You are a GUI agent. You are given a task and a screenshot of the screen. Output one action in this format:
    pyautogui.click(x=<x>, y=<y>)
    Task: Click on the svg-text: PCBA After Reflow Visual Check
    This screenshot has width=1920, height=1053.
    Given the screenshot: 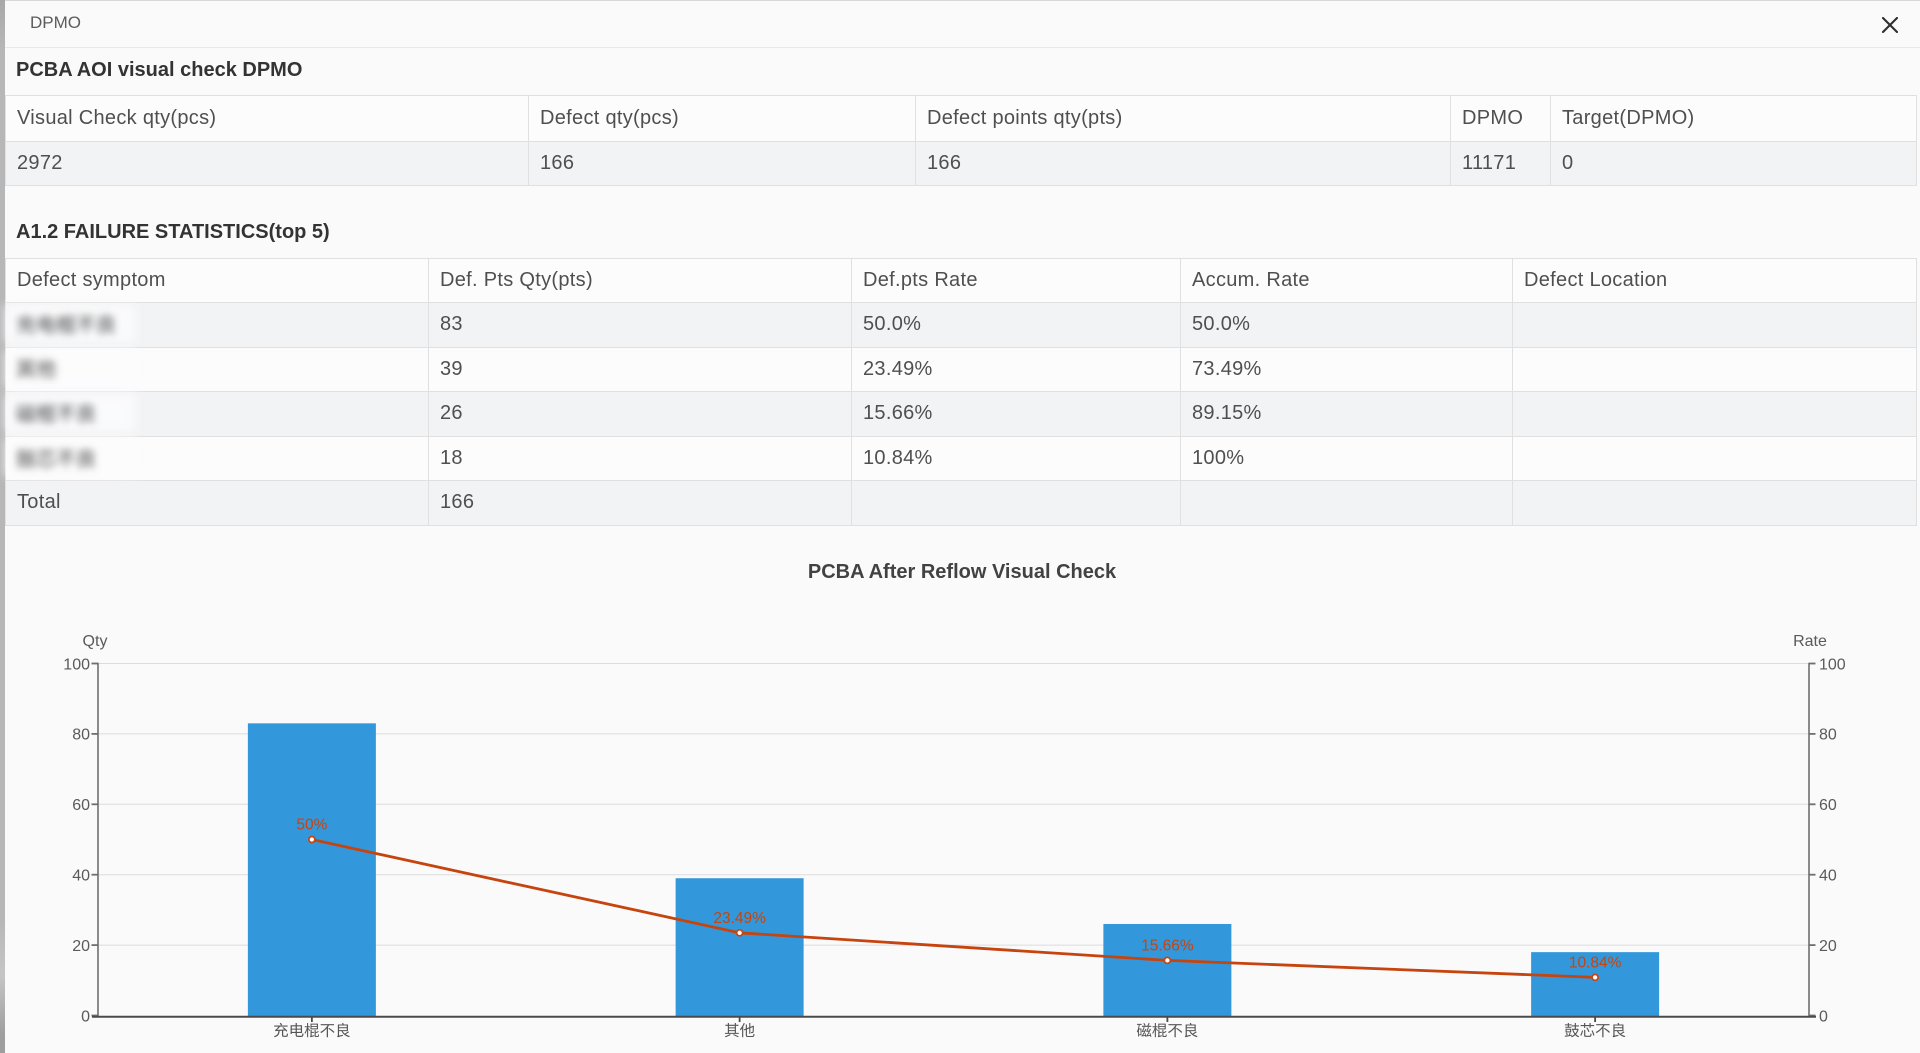 What is the action you would take?
    pyautogui.click(x=962, y=572)
    